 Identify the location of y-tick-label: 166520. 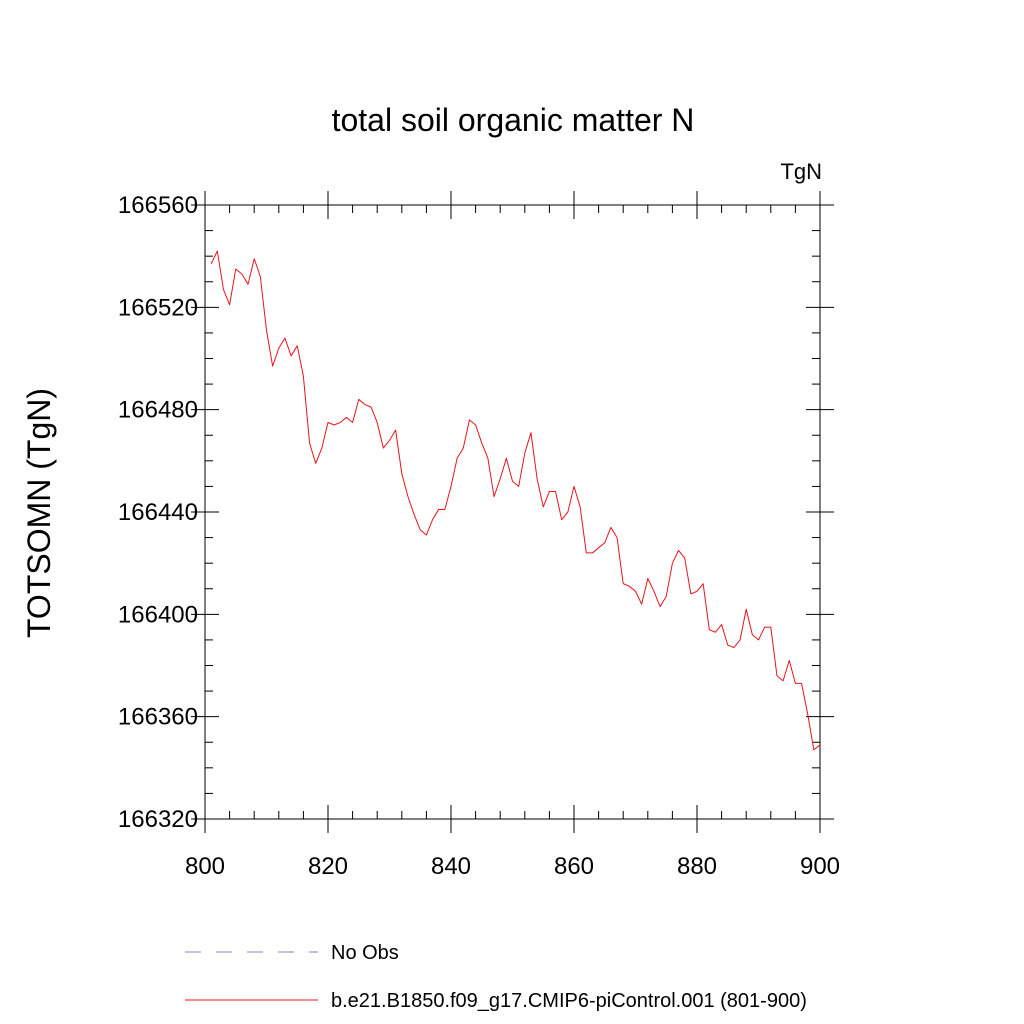
(158, 307).